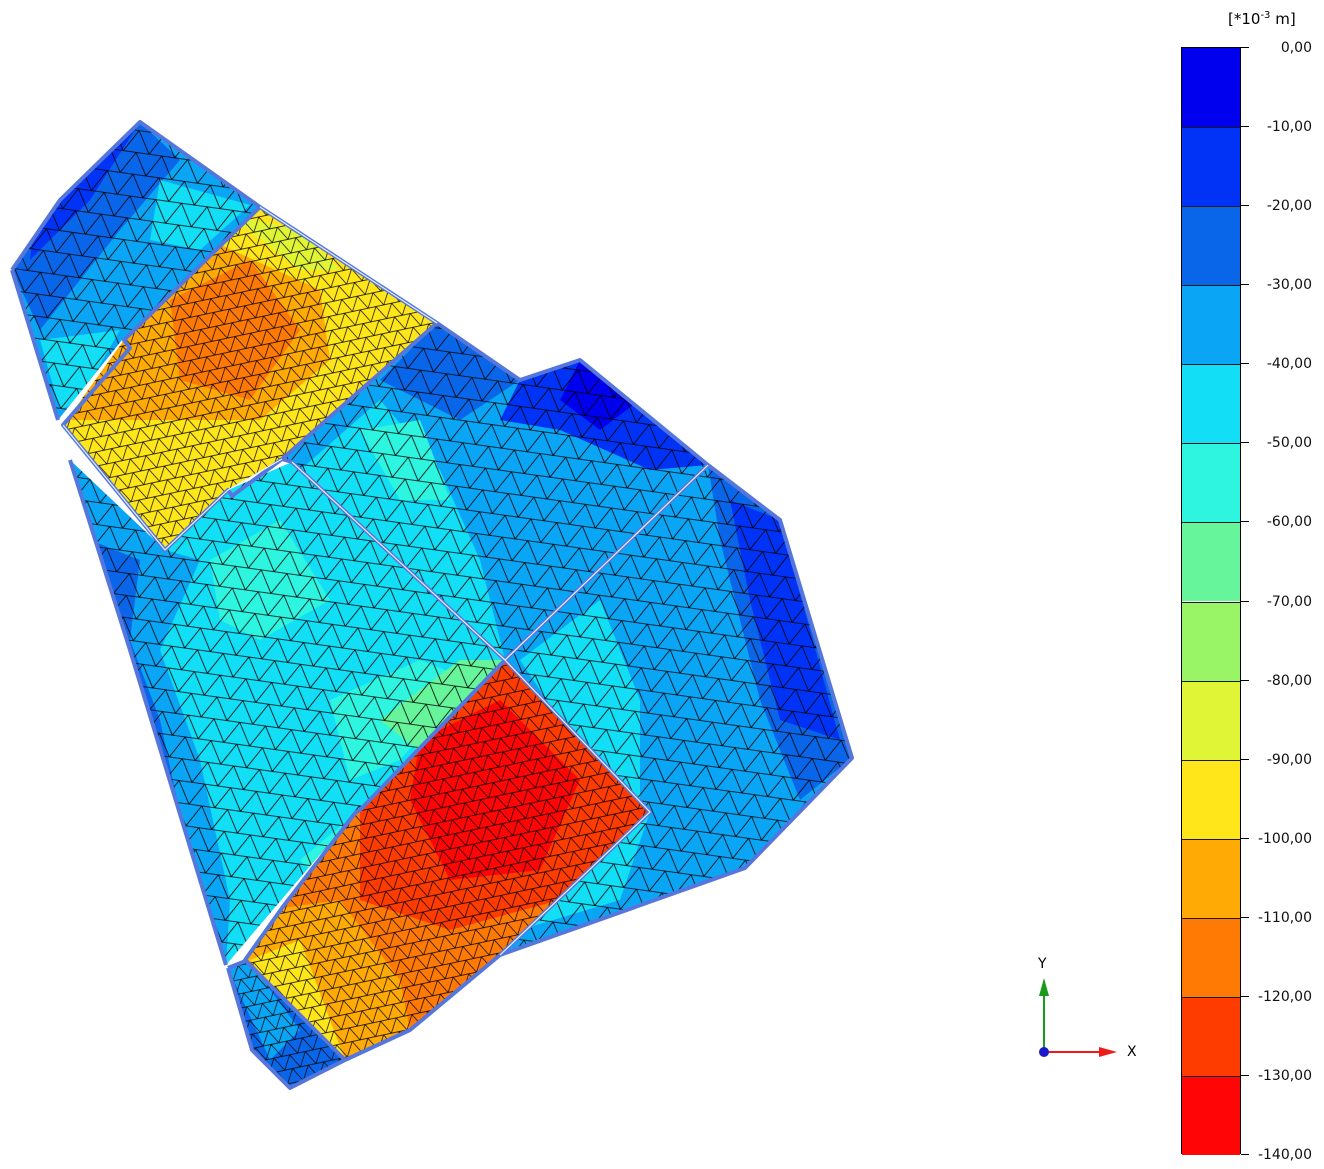 This screenshot has height=1169, width=1324. Describe the element at coordinates (1108, 1052) in the screenshot. I see `x-axis-arrowhead` at that location.